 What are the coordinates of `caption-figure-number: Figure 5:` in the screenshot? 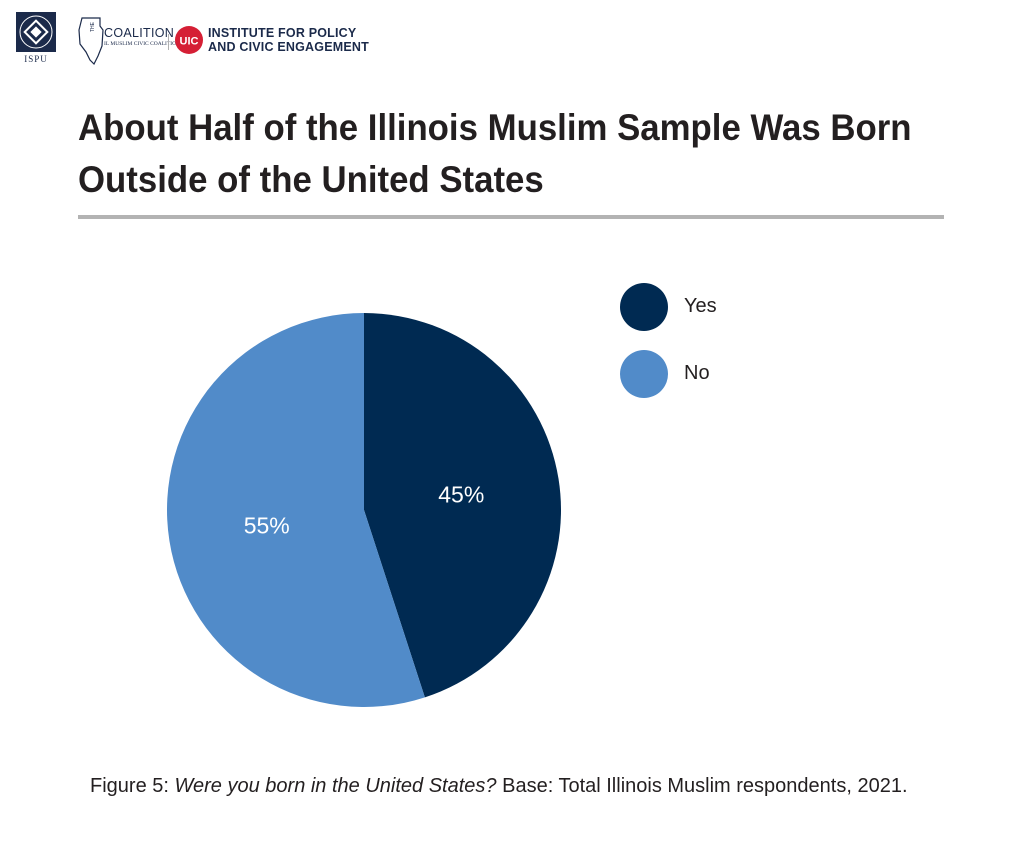 It's located at (129, 786).